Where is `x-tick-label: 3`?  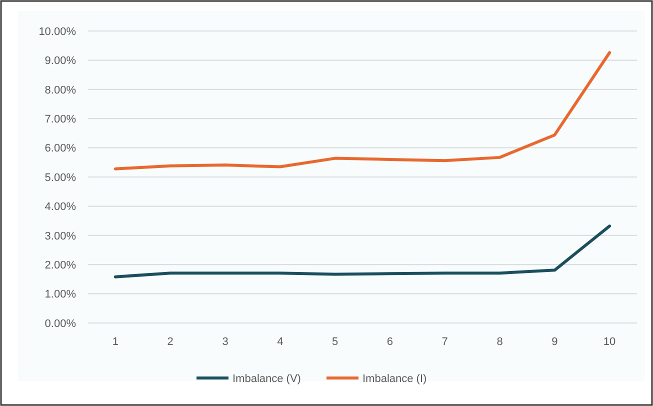 x-tick-label: 3 is located at coordinates (225, 342).